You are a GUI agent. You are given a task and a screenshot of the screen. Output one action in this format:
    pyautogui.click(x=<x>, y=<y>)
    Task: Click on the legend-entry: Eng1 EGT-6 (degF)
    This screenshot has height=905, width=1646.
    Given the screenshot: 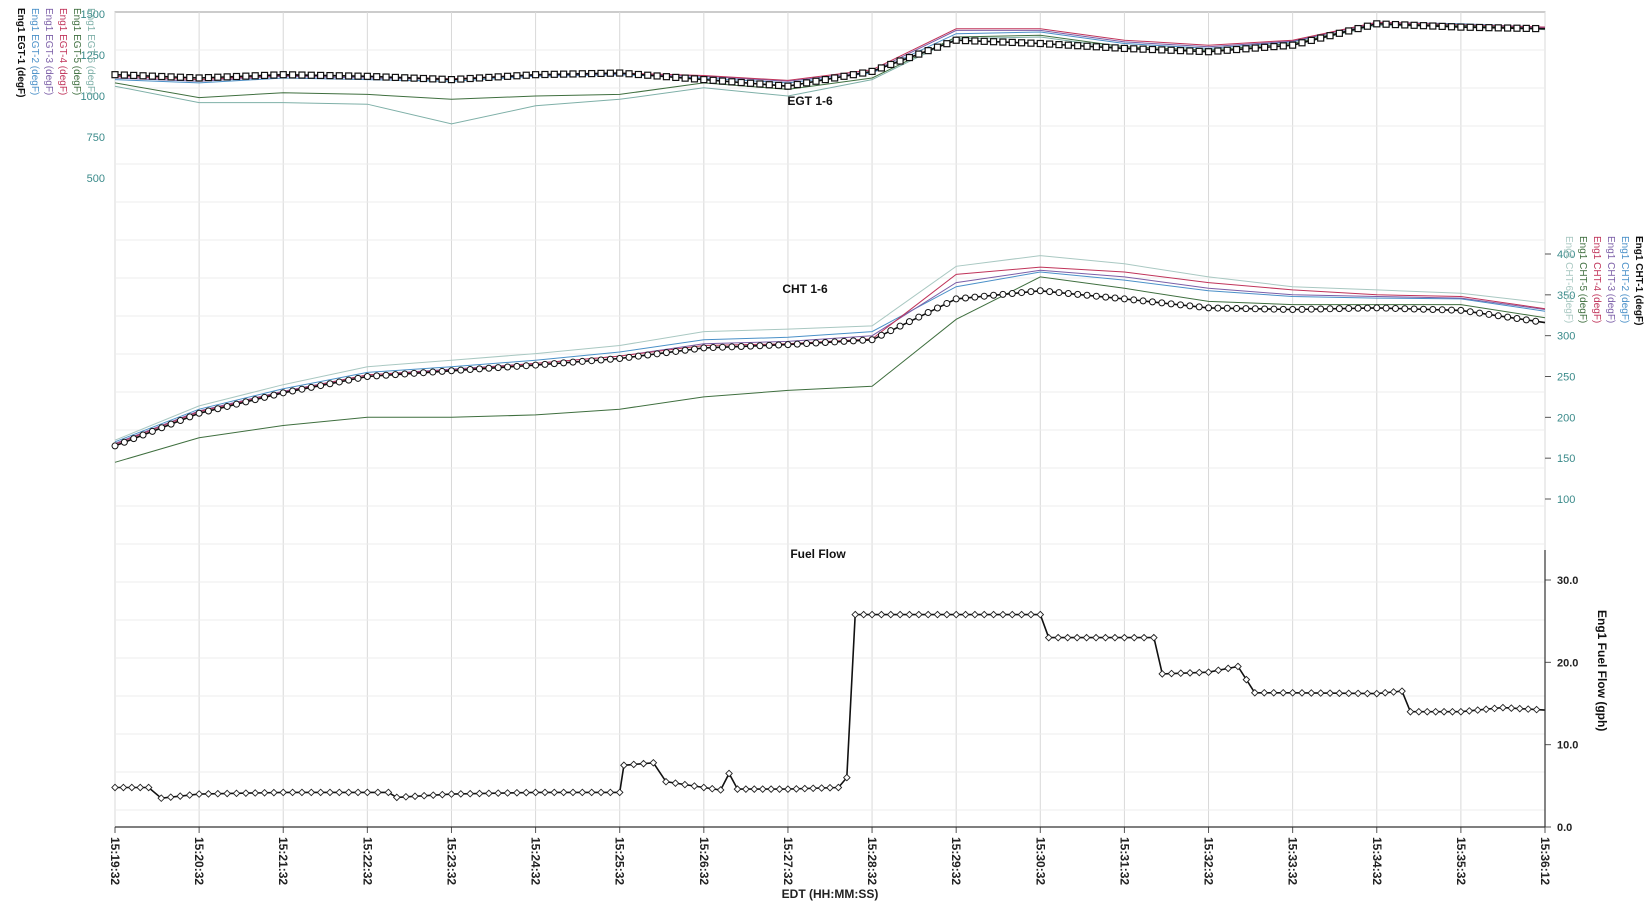 What is the action you would take?
    pyautogui.click(x=90, y=51)
    